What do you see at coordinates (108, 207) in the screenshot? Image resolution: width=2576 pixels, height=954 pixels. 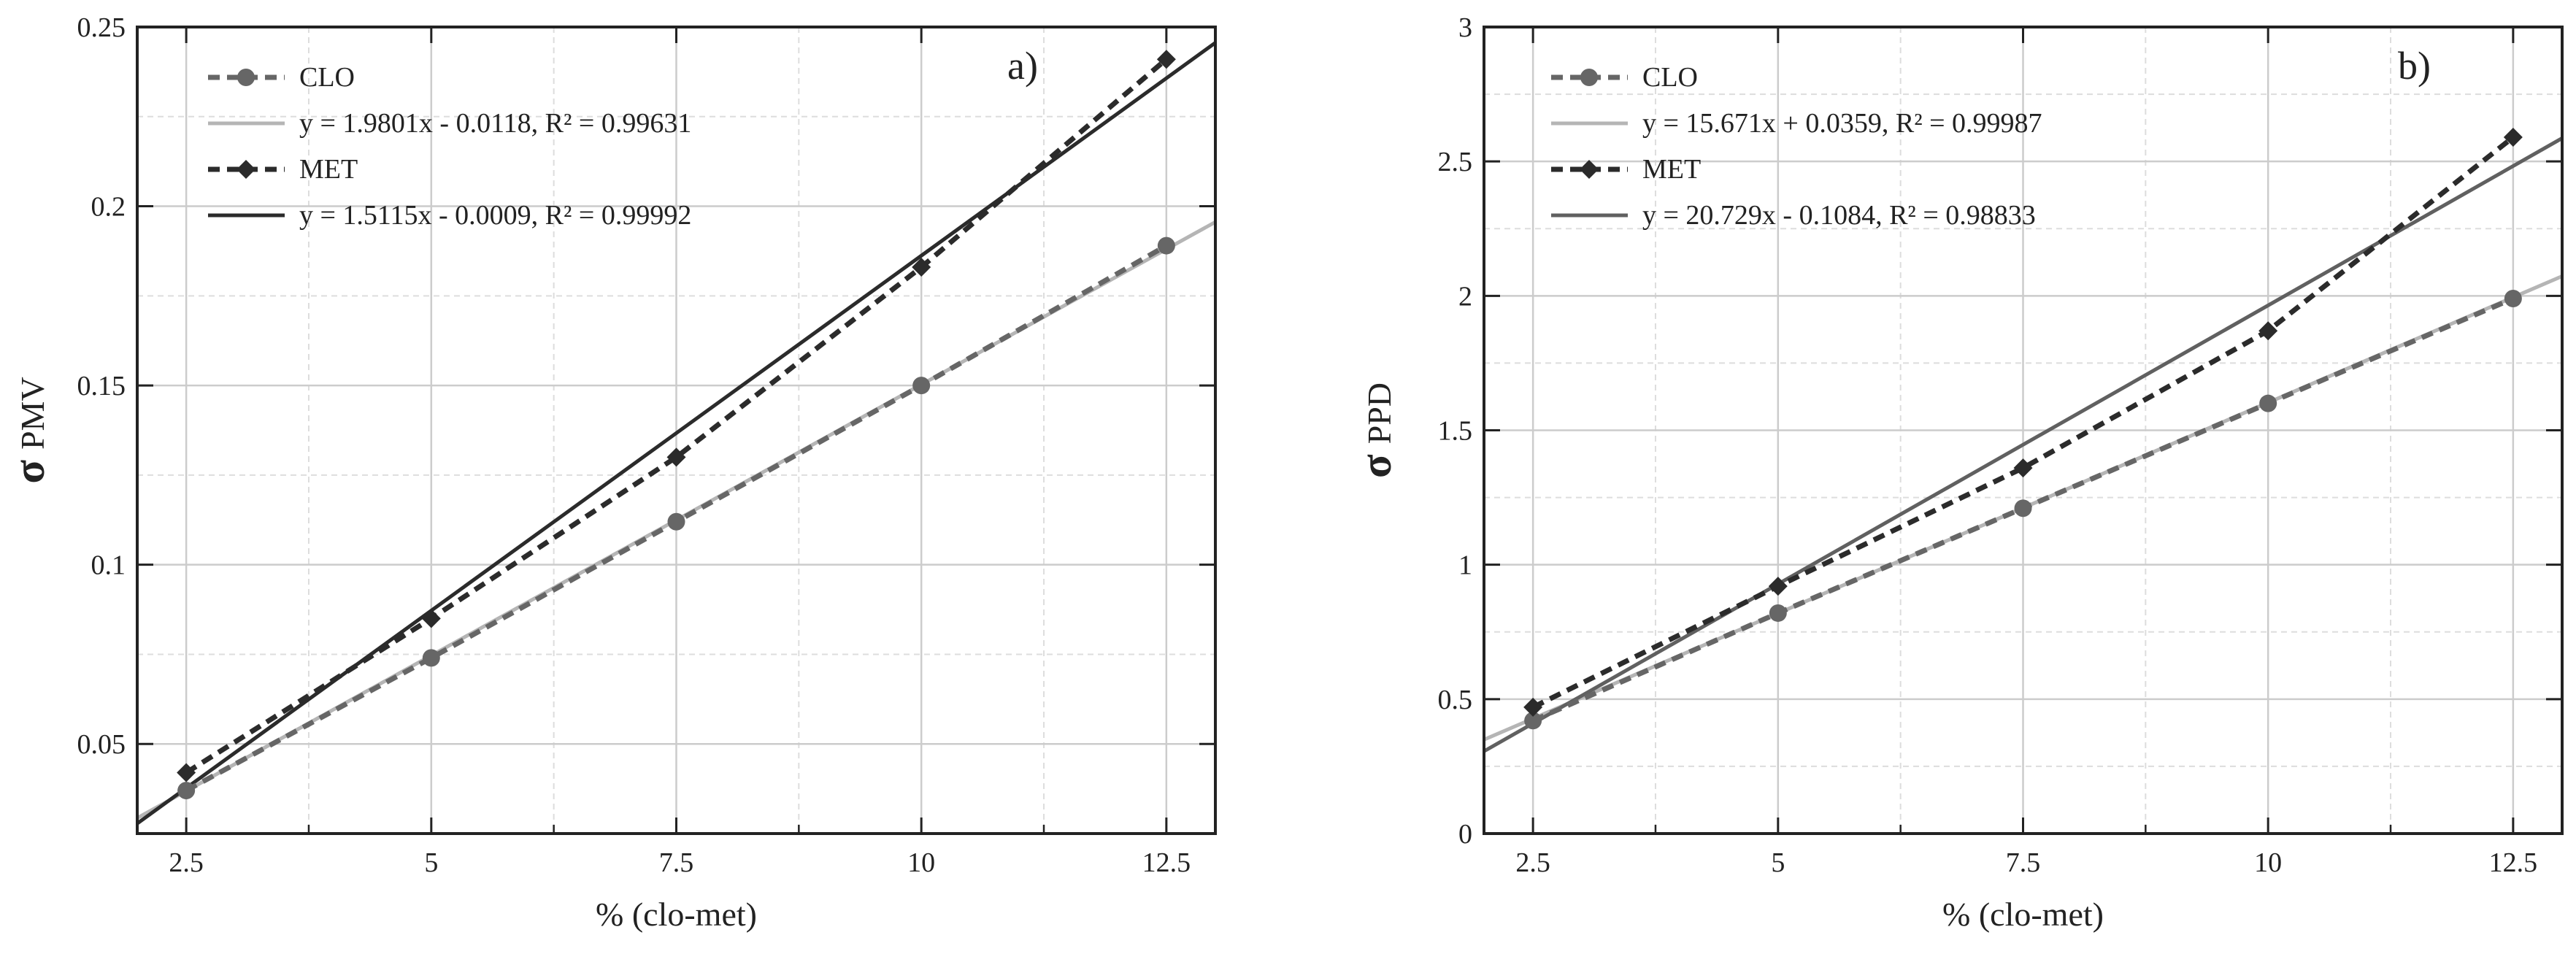 I see `y-tick-label: 0.2` at bounding box center [108, 207].